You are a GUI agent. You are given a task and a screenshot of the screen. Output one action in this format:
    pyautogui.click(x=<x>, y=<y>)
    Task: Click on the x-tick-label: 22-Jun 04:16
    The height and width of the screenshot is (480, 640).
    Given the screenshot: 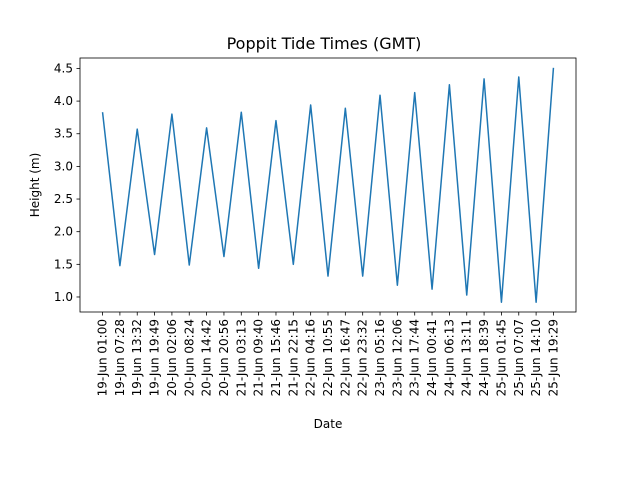 What is the action you would take?
    pyautogui.click(x=311, y=357)
    